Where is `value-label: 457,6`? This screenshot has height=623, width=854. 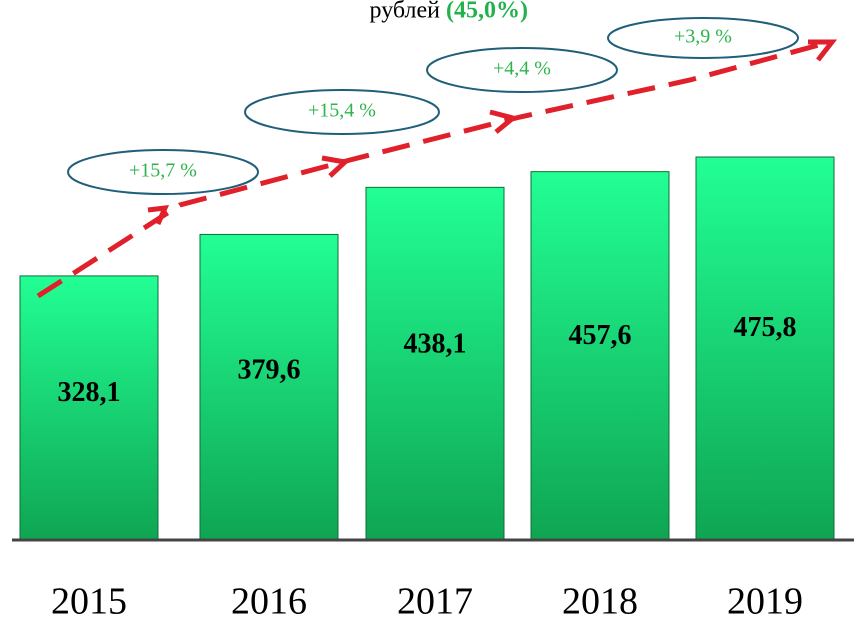 value-label: 457,6 is located at coordinates (600, 335).